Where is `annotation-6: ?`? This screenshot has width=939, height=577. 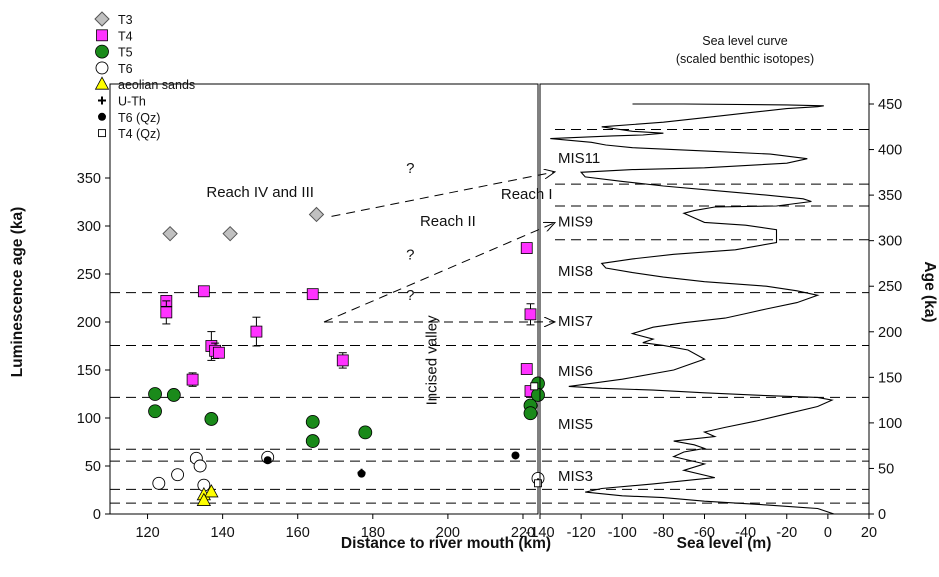 annotation-6: ? is located at coordinates (410, 295).